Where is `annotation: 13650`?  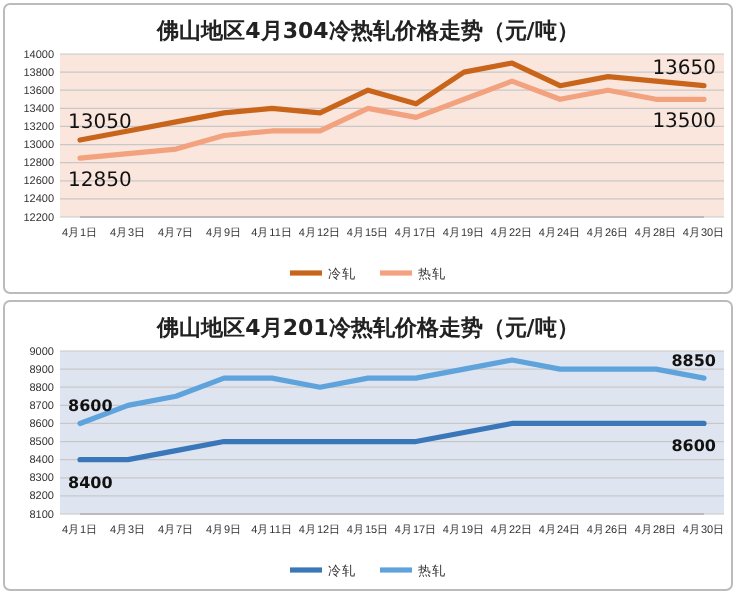
annotation: 13650 is located at coordinates (684, 68).